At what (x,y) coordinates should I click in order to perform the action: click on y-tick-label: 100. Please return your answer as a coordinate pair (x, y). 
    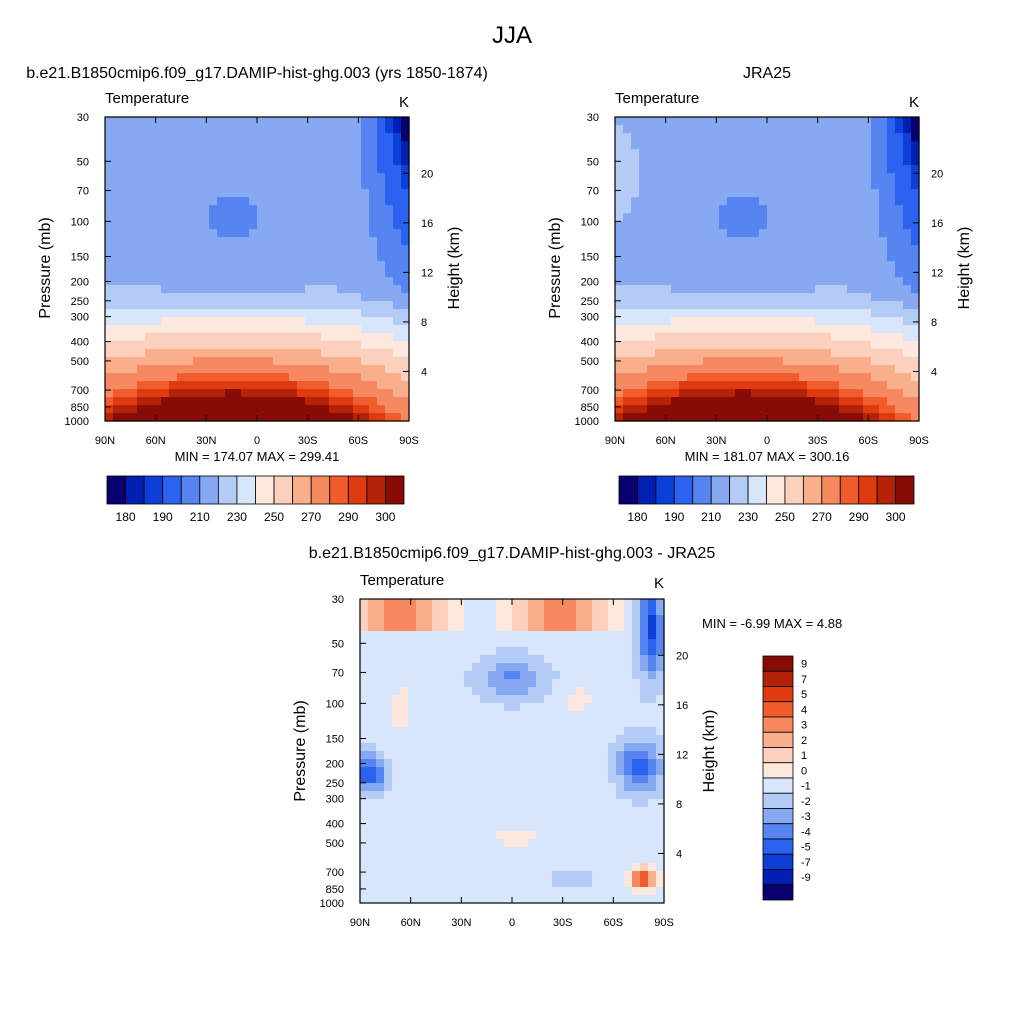
    Looking at the image, I should click on (80, 222).